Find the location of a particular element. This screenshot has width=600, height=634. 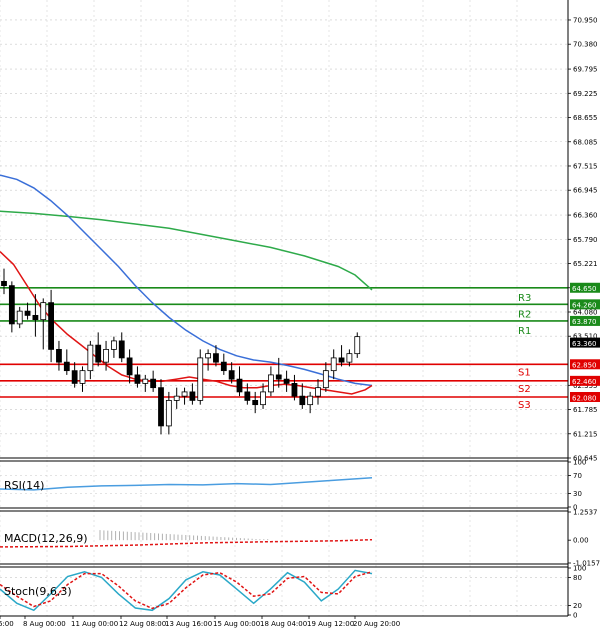

level-price-text-s1: 62.850 is located at coordinates (584, 366).